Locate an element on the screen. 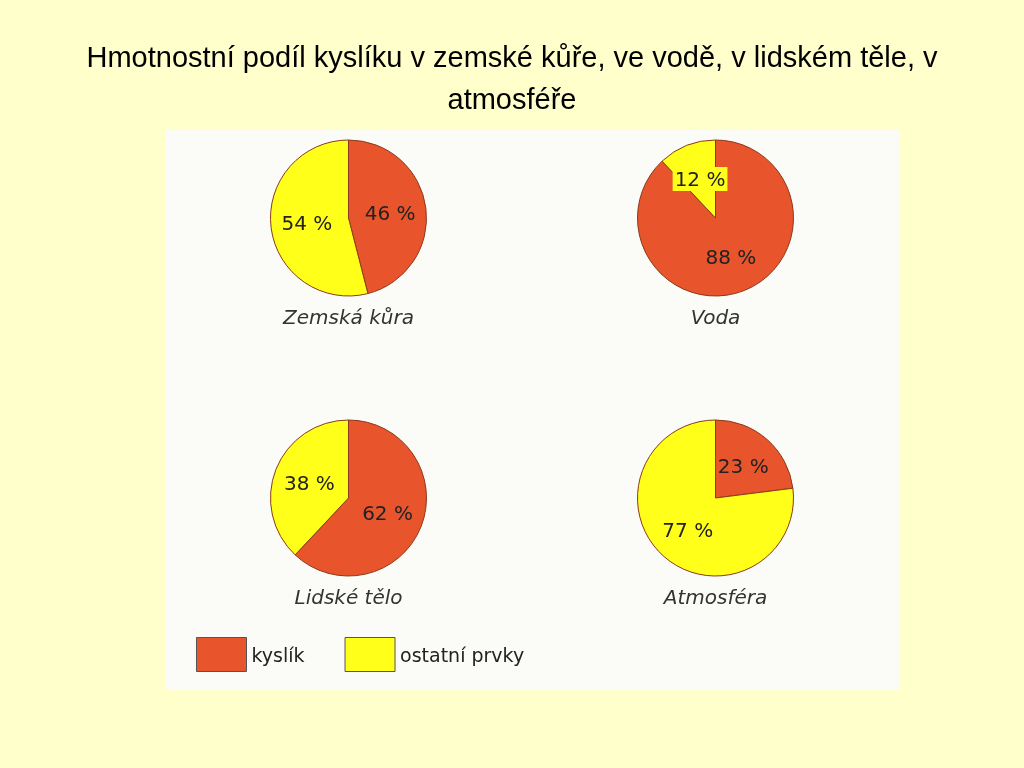  legend-label: kyslík is located at coordinates (278, 654).